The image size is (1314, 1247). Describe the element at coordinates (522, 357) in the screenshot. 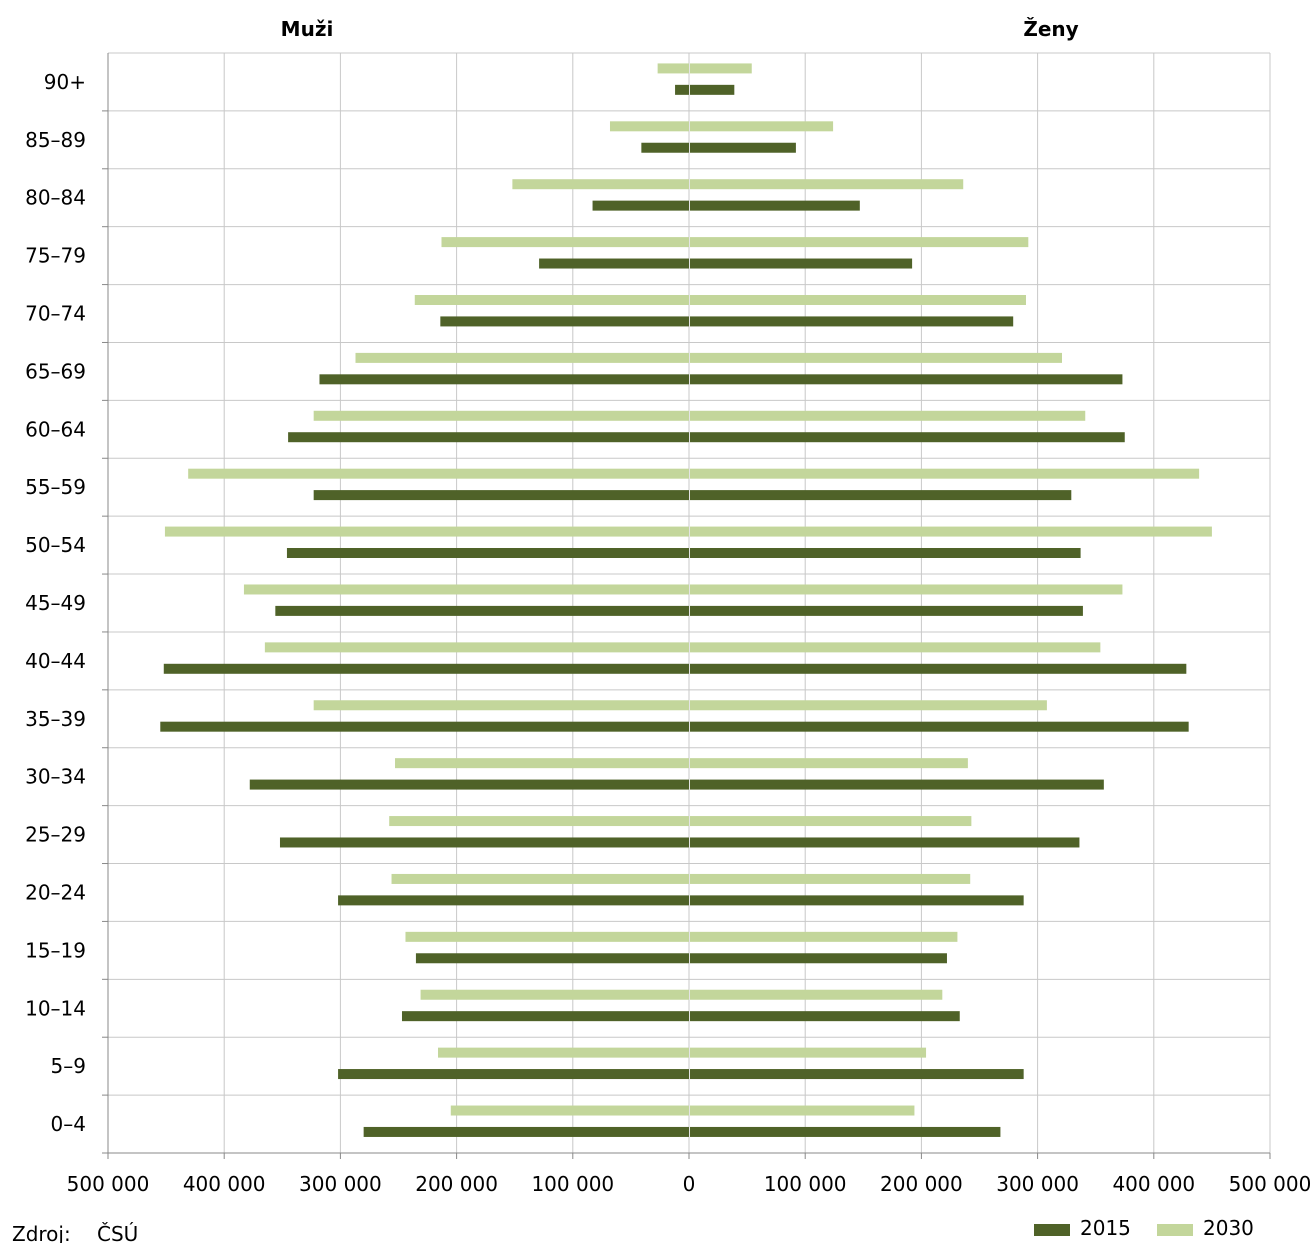

I see `bar-2030-men-65–69` at that location.